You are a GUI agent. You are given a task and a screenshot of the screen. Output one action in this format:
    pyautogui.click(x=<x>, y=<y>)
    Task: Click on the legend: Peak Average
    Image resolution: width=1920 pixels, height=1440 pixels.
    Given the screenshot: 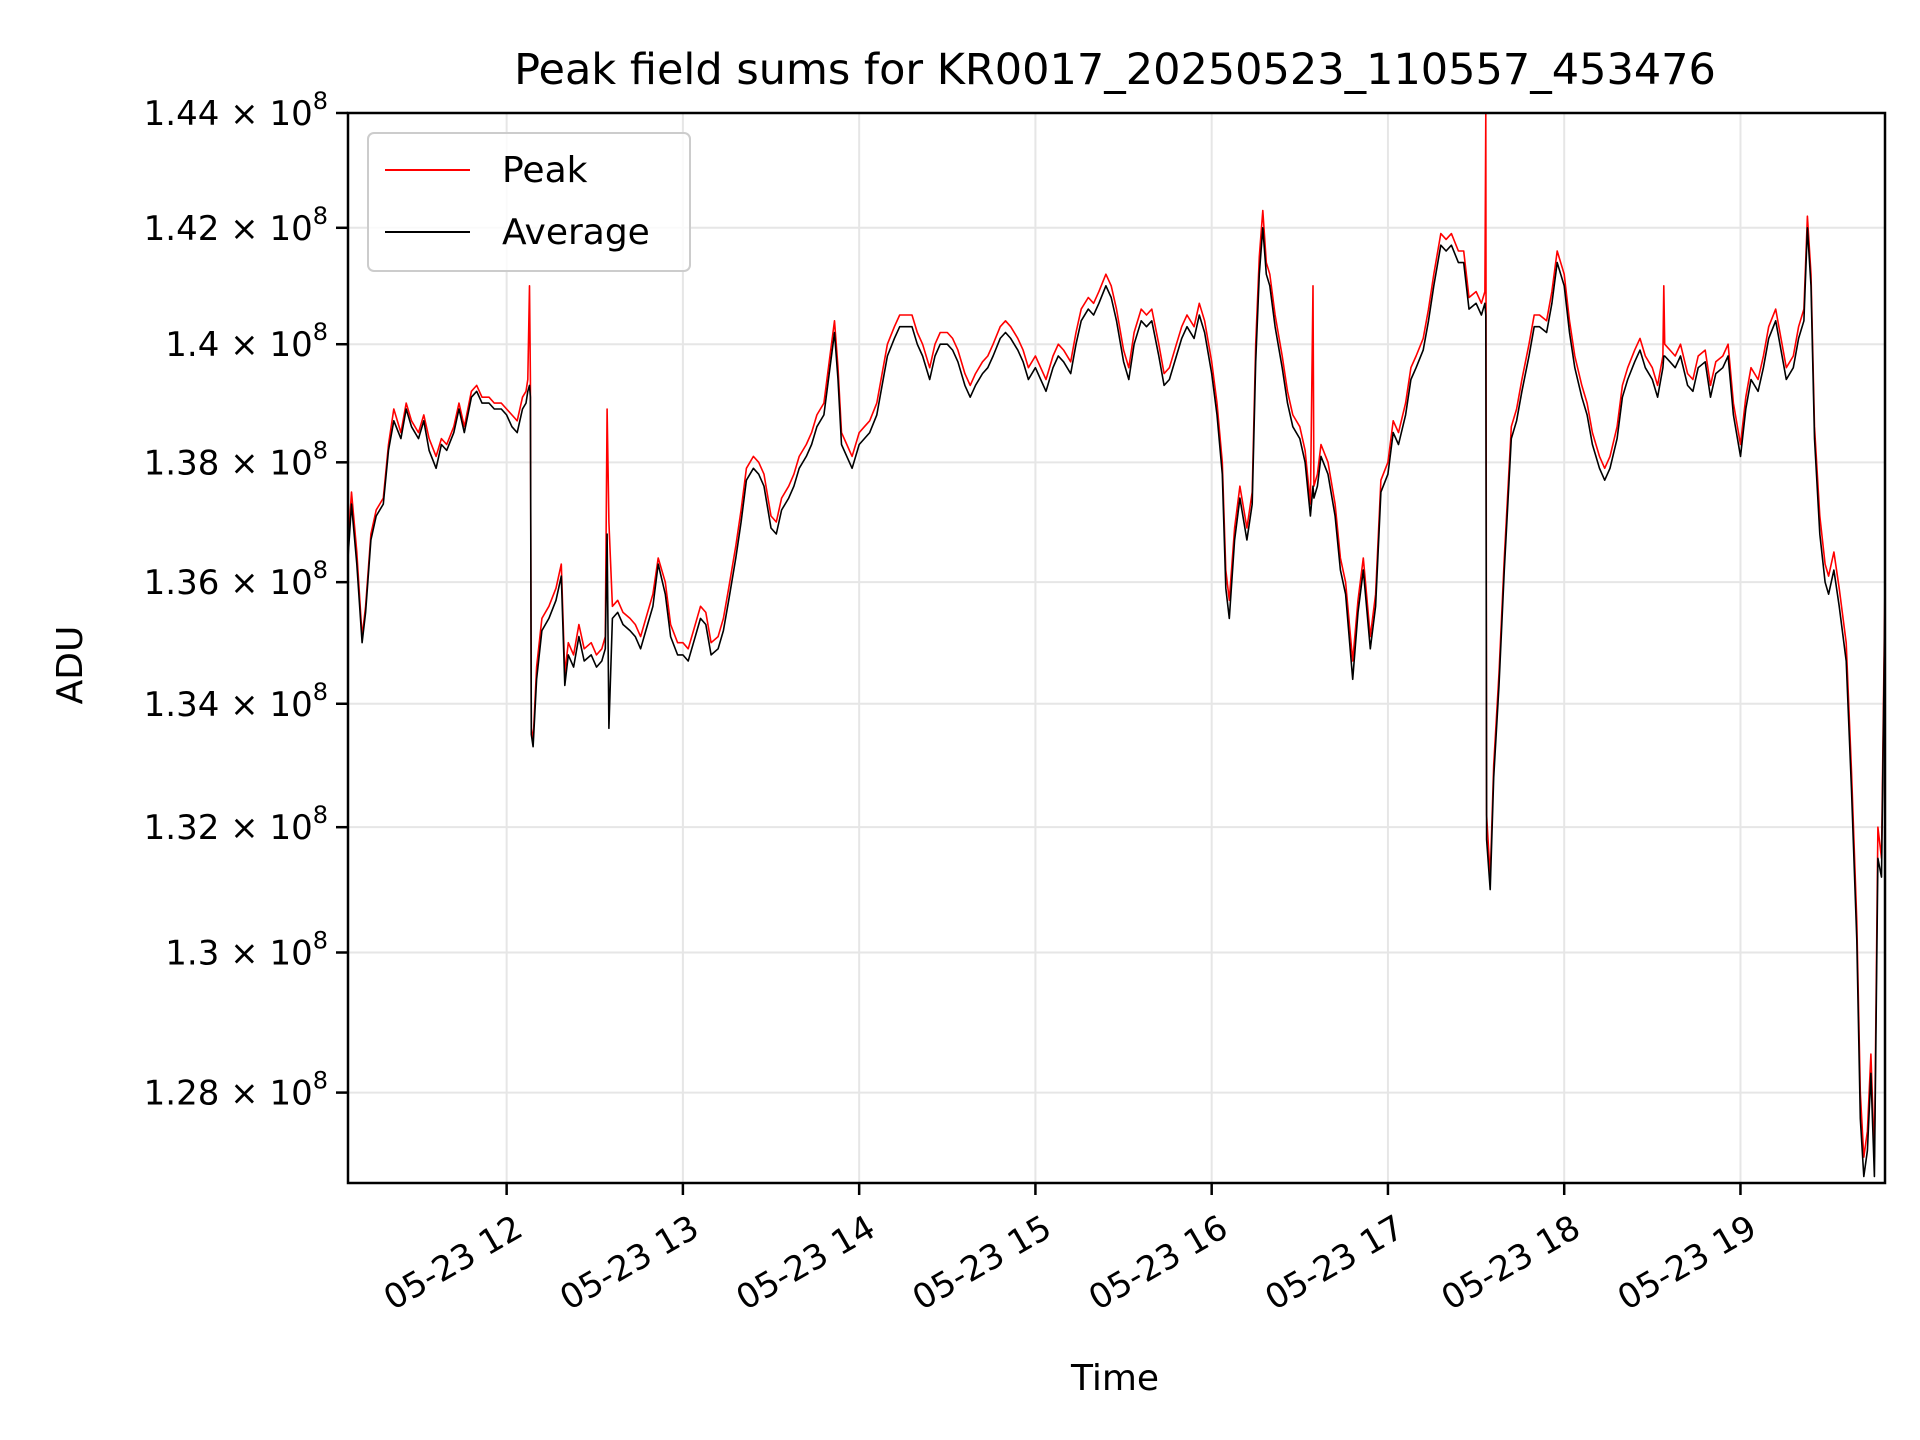 What is the action you would take?
    pyautogui.click(x=529, y=202)
    